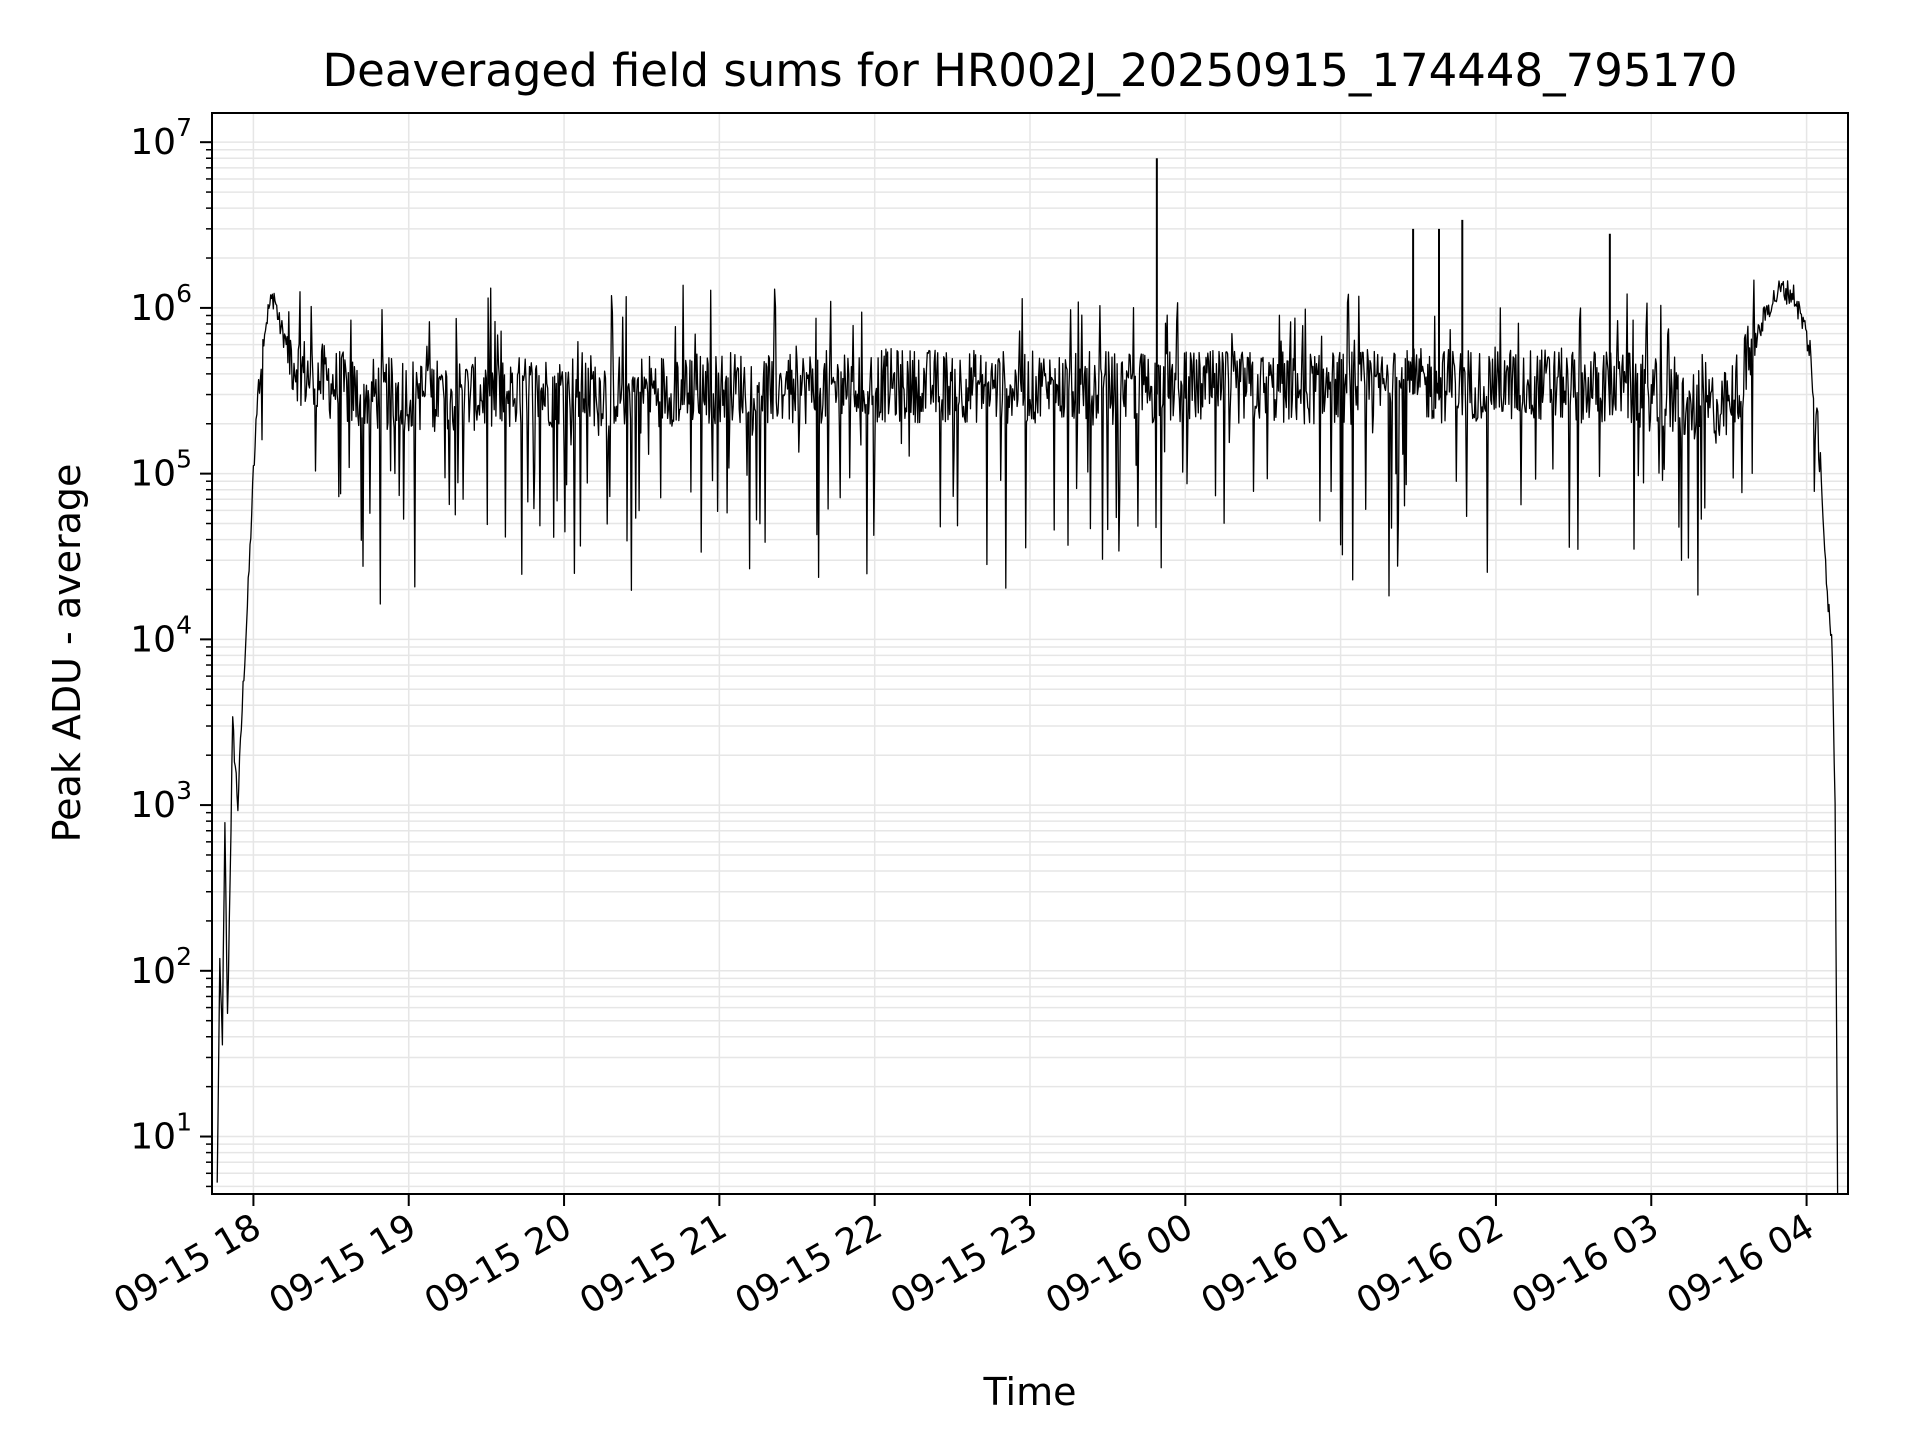  What do you see at coordinates (1119, 1264) in the screenshot?
I see `x-tick-label: 09-16 00` at bounding box center [1119, 1264].